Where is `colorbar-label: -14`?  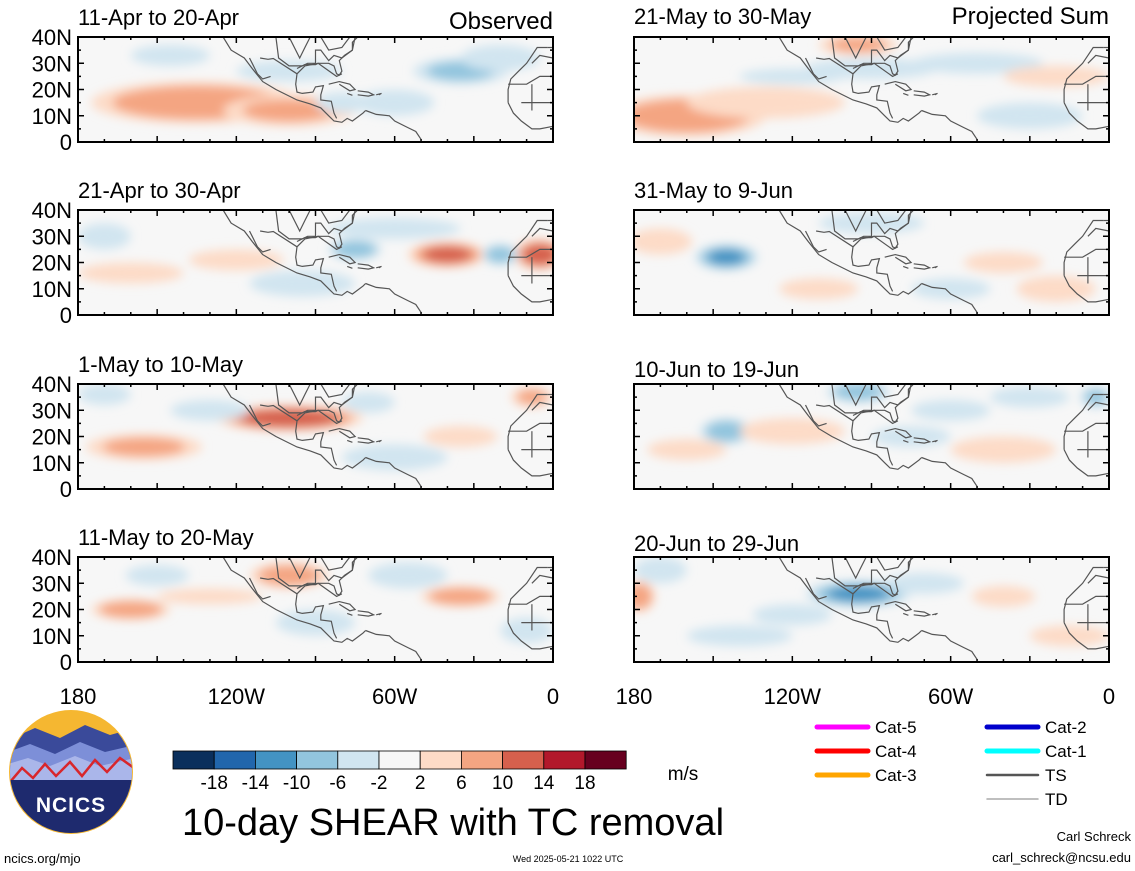 colorbar-label: -14 is located at coordinates (256, 783).